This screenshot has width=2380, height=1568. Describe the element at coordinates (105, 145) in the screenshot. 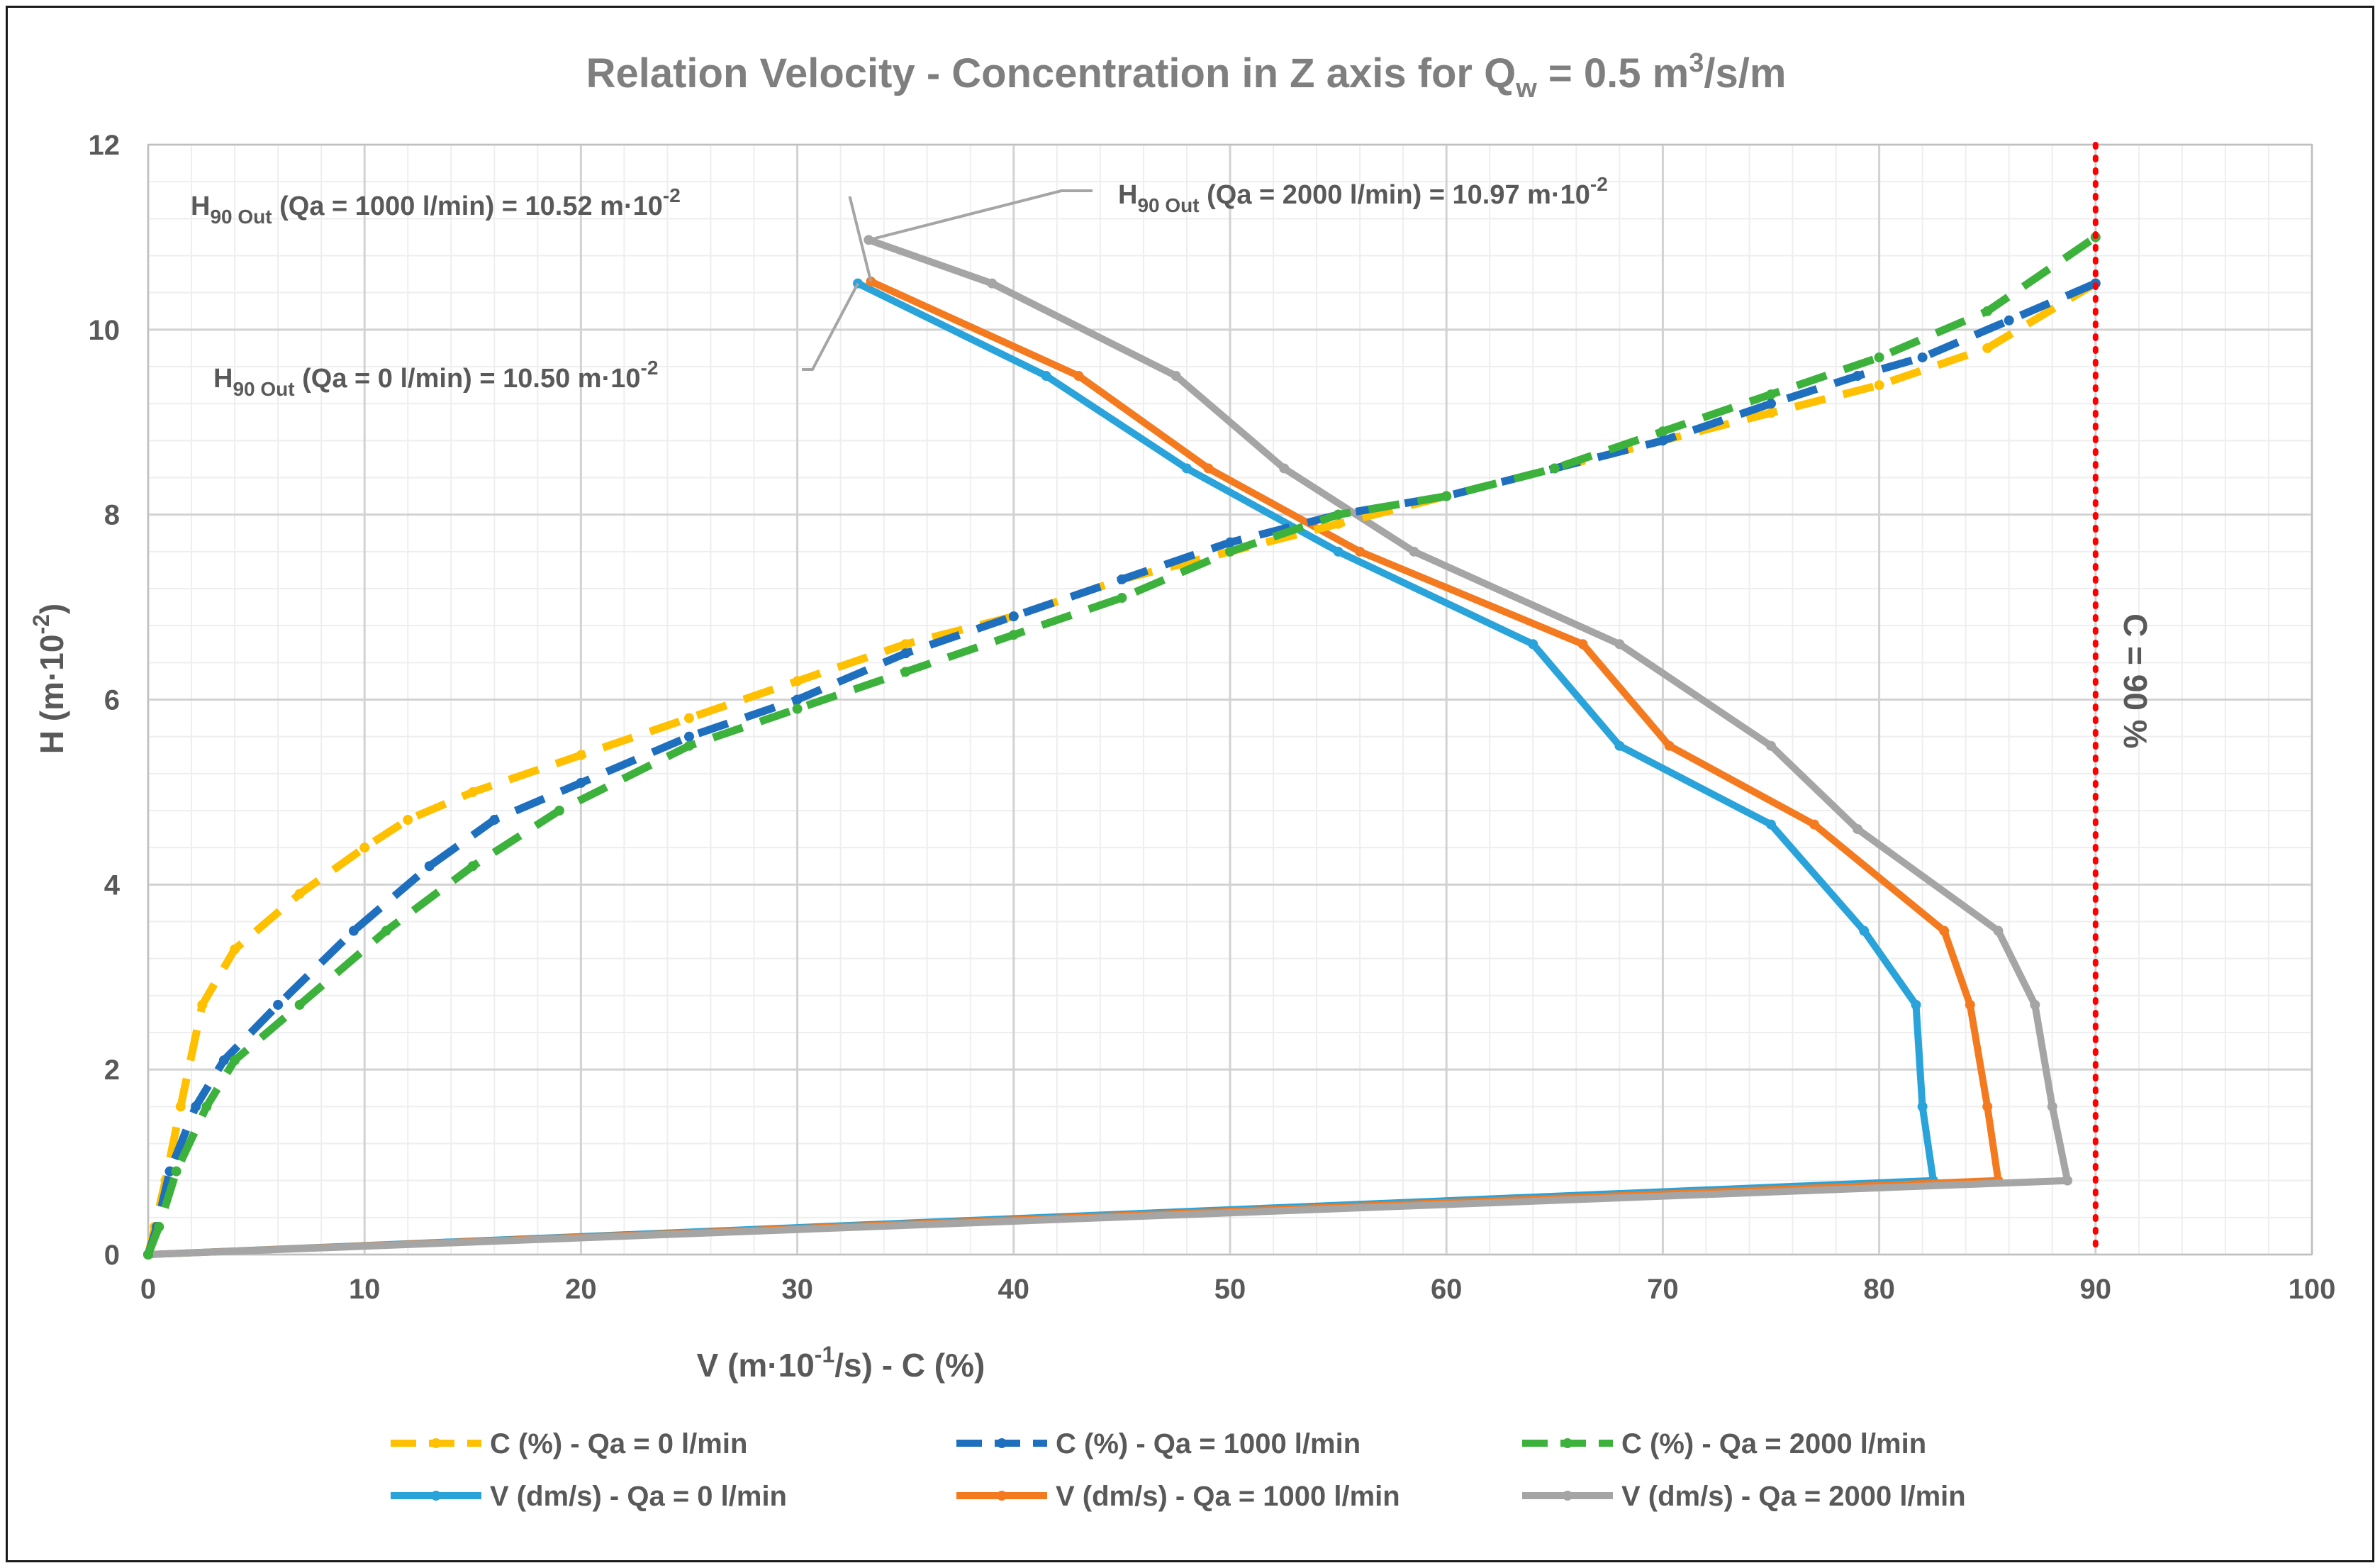

I see `y-tick-label: 12` at that location.